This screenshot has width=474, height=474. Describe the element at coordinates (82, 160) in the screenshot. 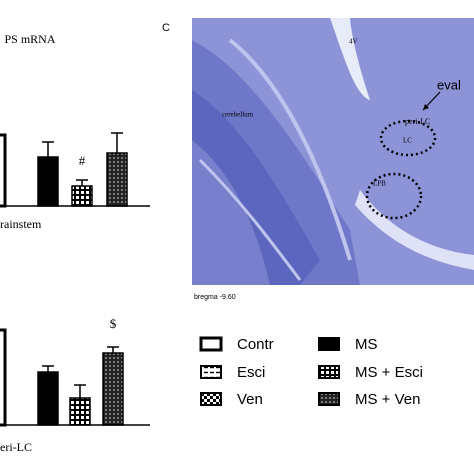

I see `significance-mark: #` at that location.